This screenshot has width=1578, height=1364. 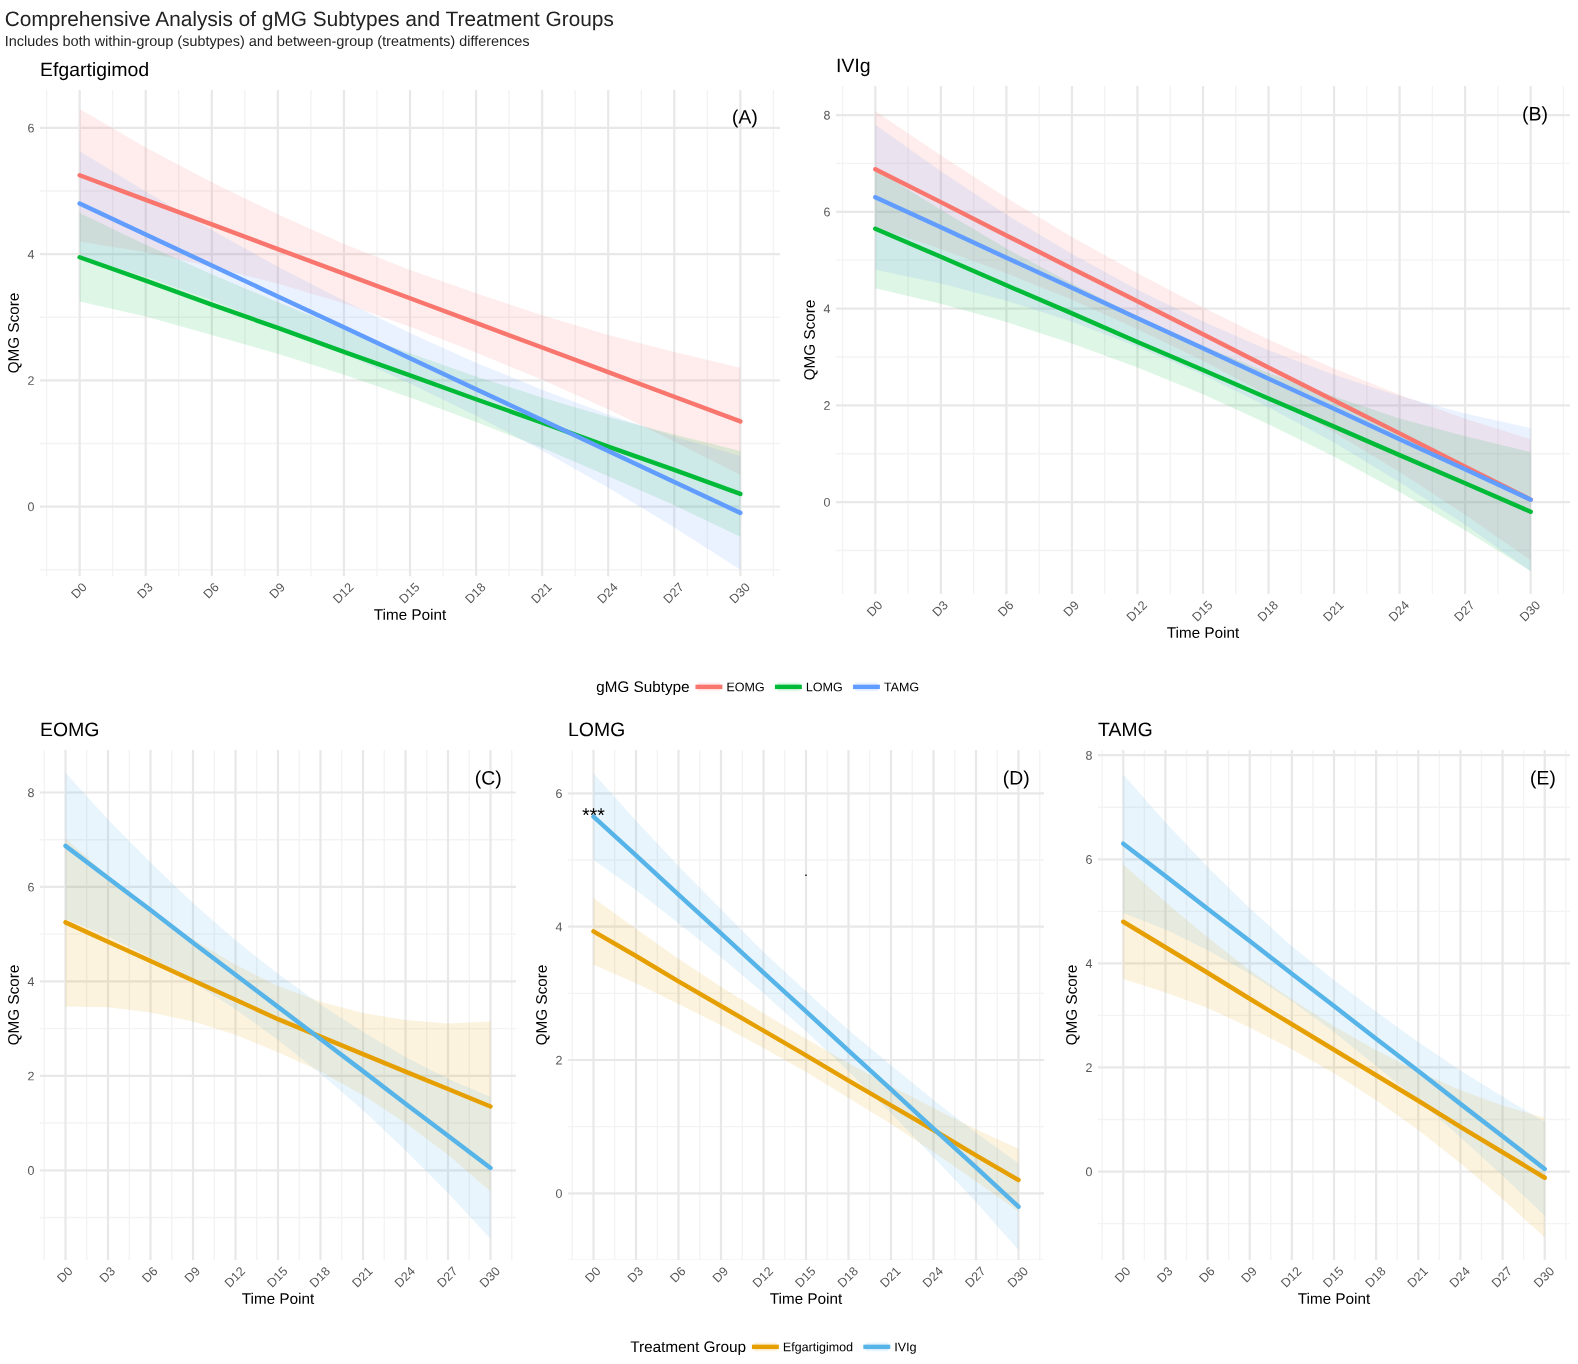 What do you see at coordinates (745, 118) in the screenshot?
I see `annotation: (A)` at bounding box center [745, 118].